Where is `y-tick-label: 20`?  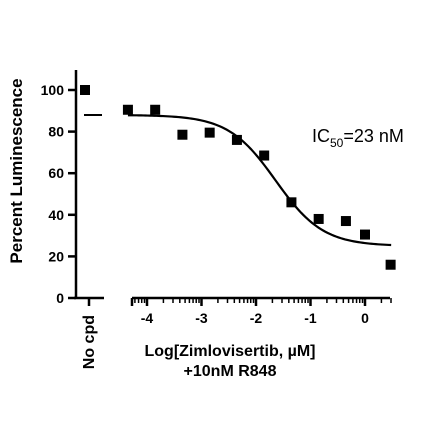
y-tick-label: 20 is located at coordinates (56, 256).